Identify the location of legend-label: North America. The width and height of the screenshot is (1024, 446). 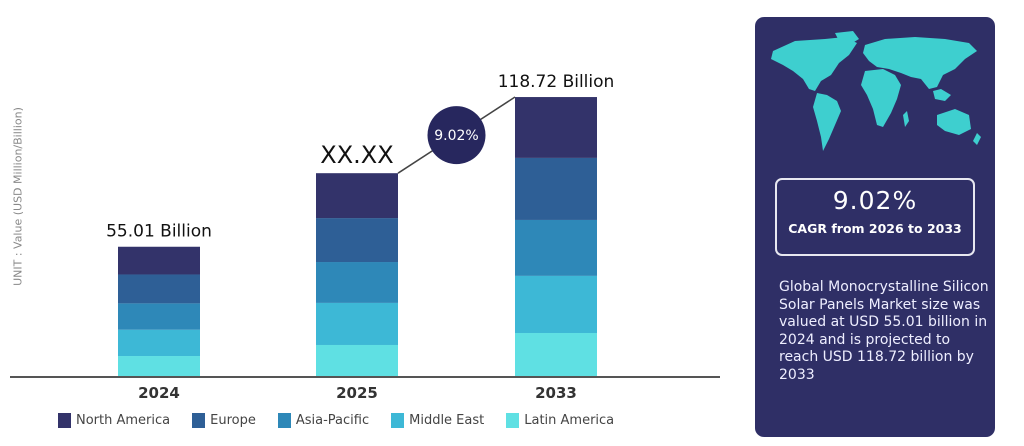
(123, 420).